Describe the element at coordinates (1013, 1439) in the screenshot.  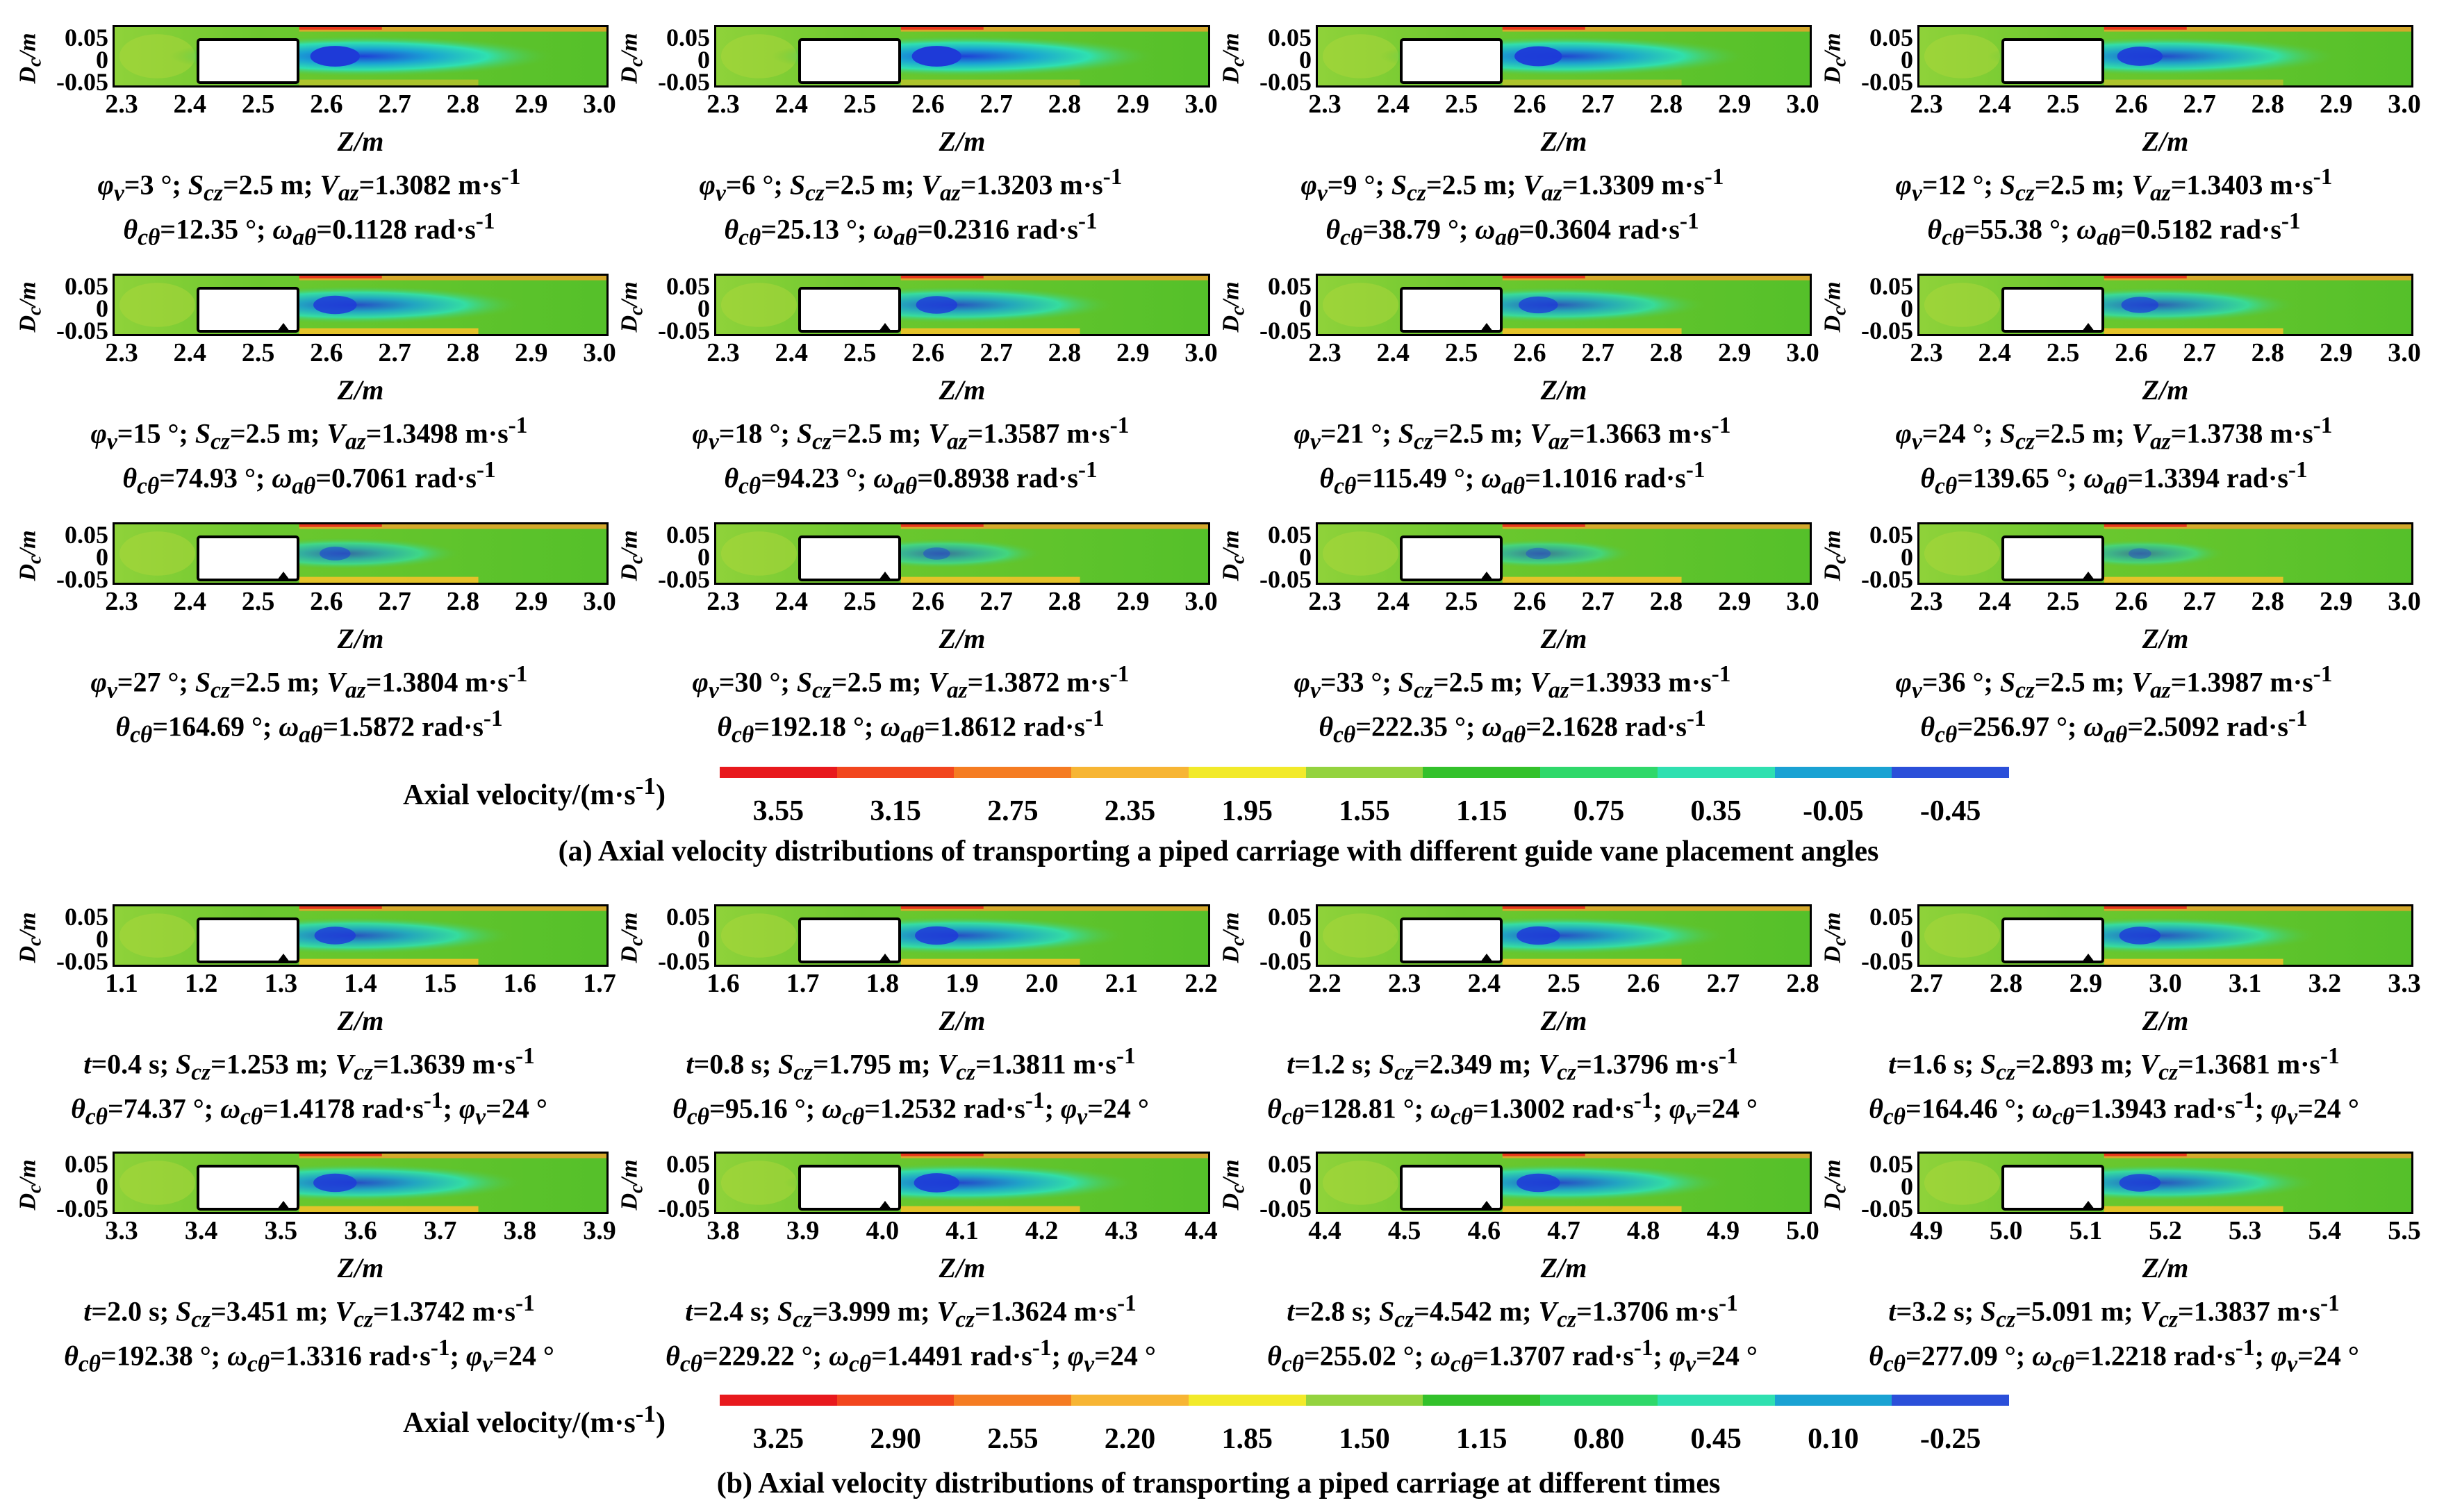
I see `legend-tick-label: 2.55` at that location.